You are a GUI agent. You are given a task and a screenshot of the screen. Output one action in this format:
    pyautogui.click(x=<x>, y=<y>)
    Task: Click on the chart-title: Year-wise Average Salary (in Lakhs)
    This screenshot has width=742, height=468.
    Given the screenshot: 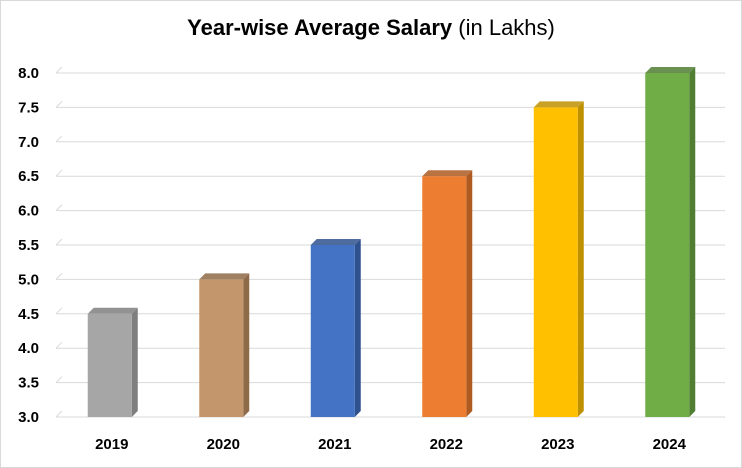 What is the action you would take?
    pyautogui.click(x=371, y=28)
    